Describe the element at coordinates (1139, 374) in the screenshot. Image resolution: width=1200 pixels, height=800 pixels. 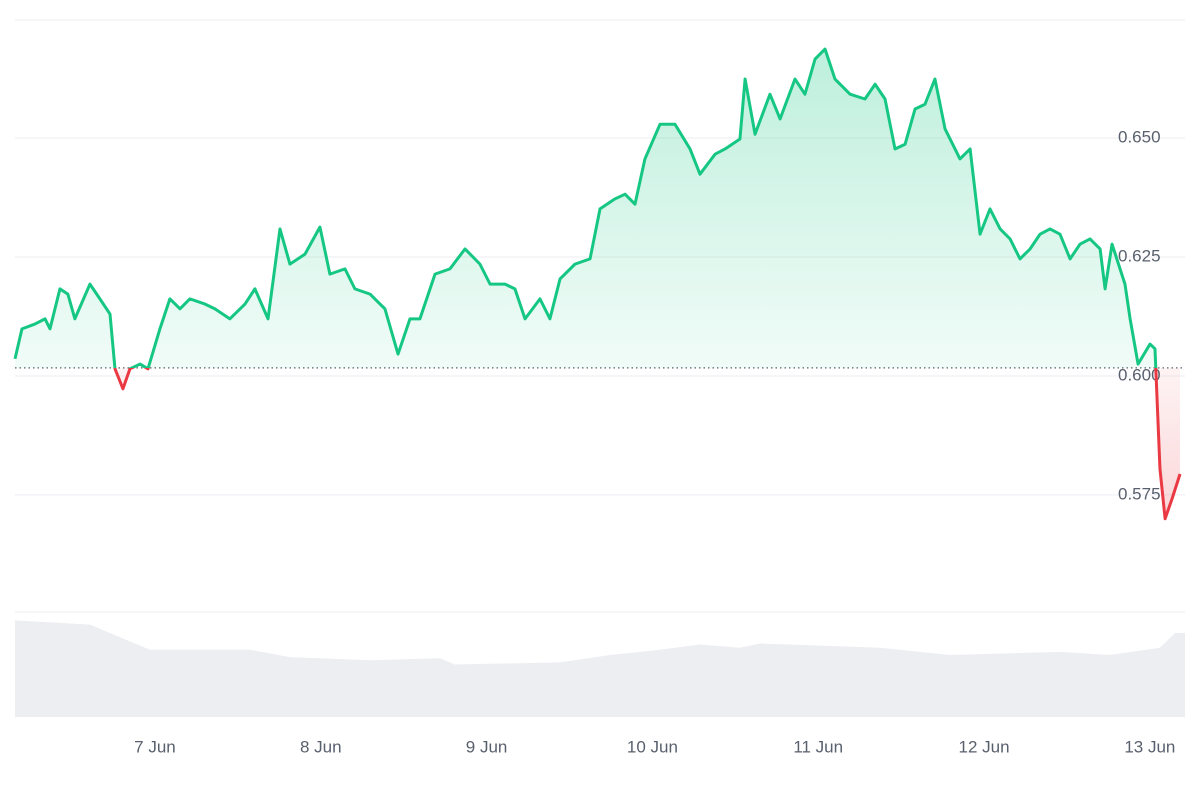
I see `y-tick-label: 0.600` at that location.